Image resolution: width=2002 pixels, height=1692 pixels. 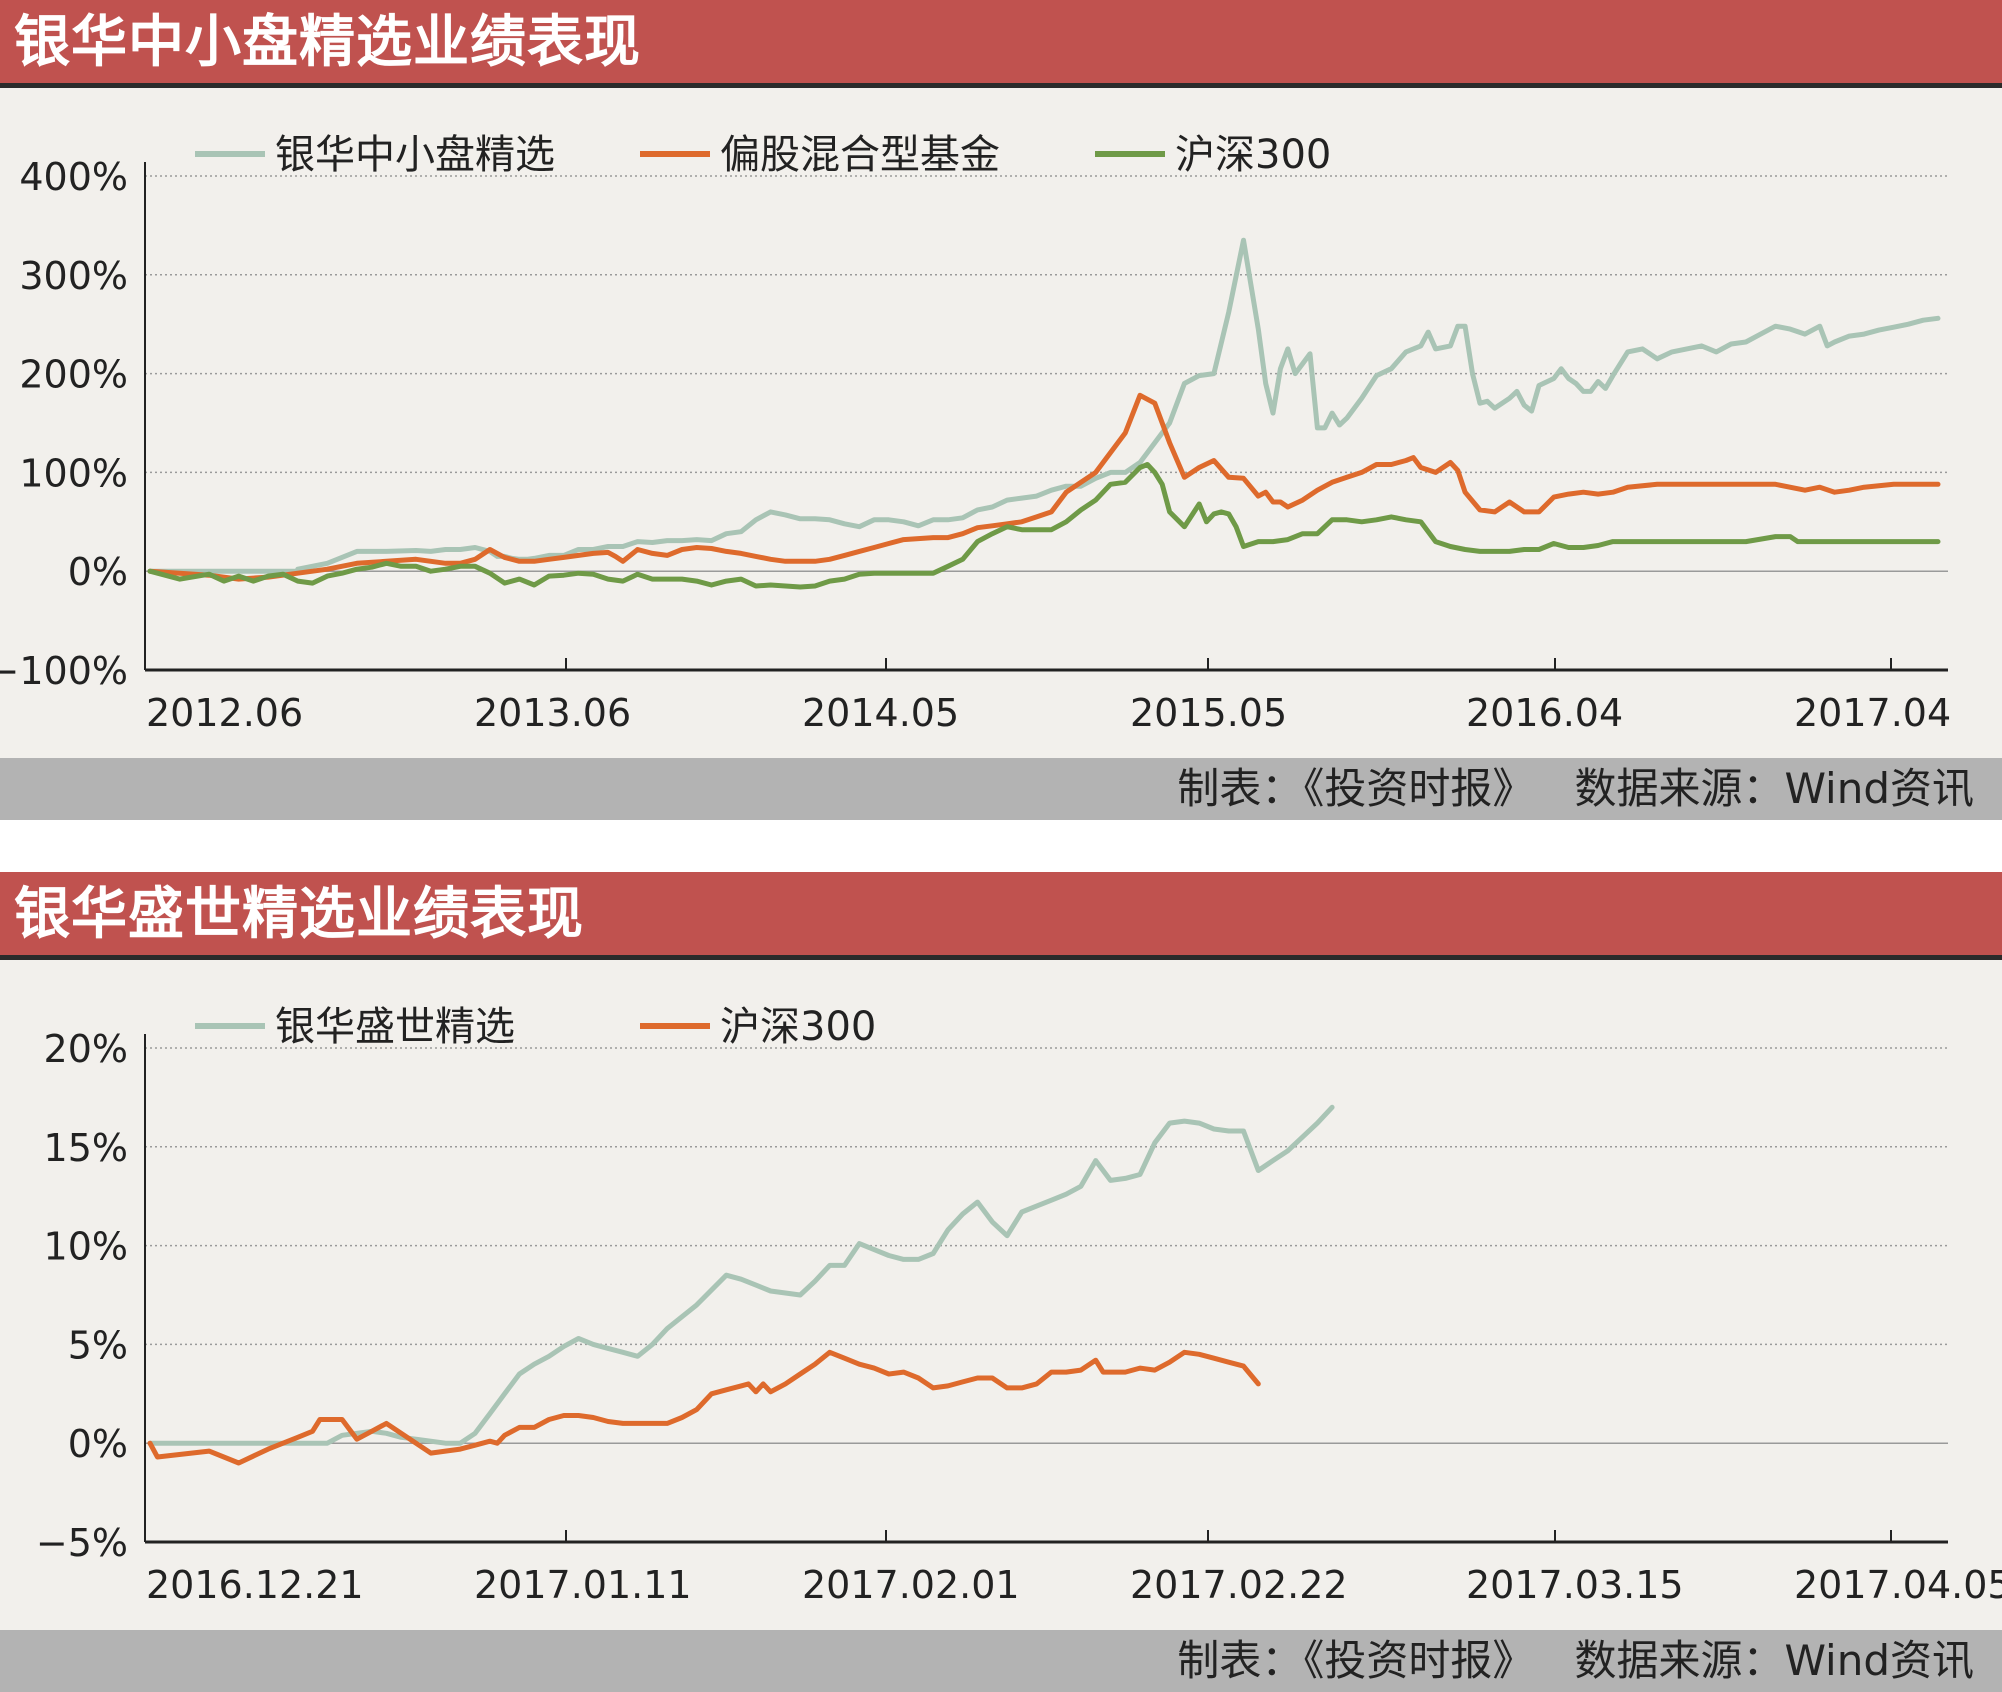 What do you see at coordinates (224, 713) in the screenshot?
I see `x-tick-label: 2012.06` at bounding box center [224, 713].